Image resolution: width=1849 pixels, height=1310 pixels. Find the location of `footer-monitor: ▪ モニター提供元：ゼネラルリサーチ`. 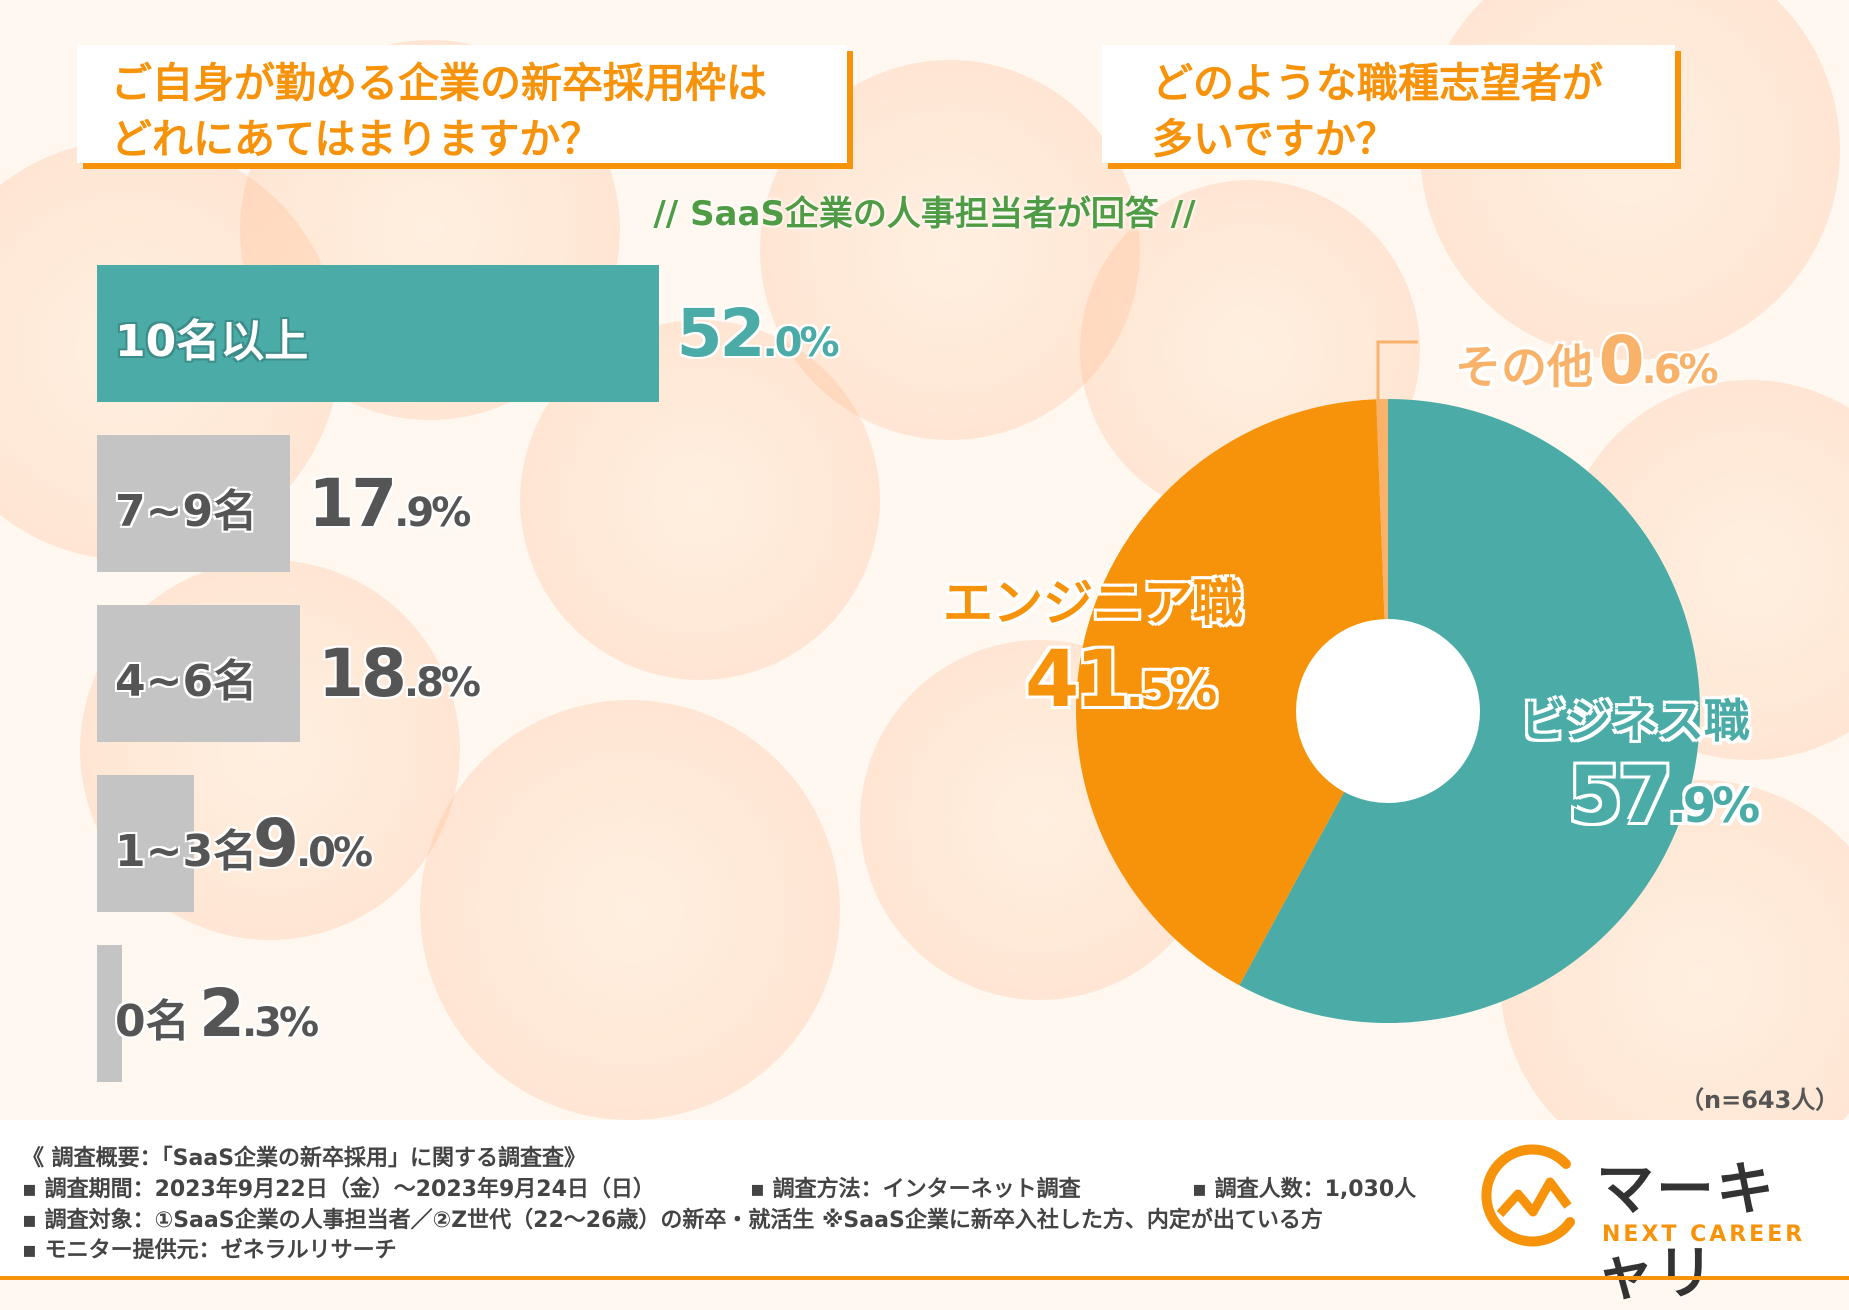

footer-monitor: ▪ モニター提供元：ゼネラルリサーチ is located at coordinates (209, 1250).